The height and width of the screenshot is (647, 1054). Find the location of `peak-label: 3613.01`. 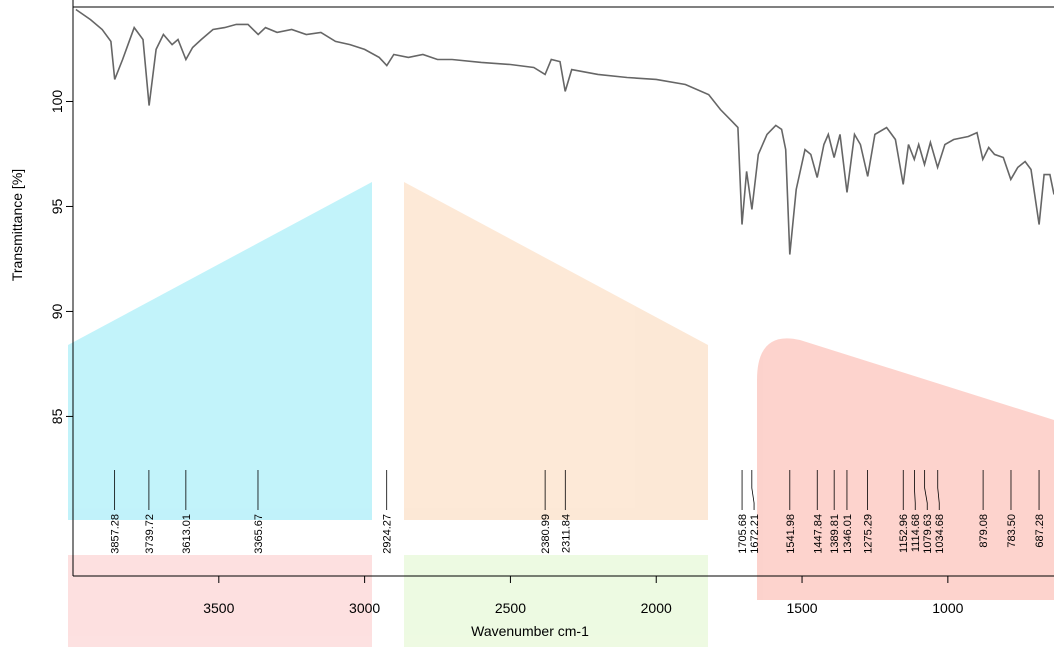

peak-label: 3613.01 is located at coordinates (187, 534).